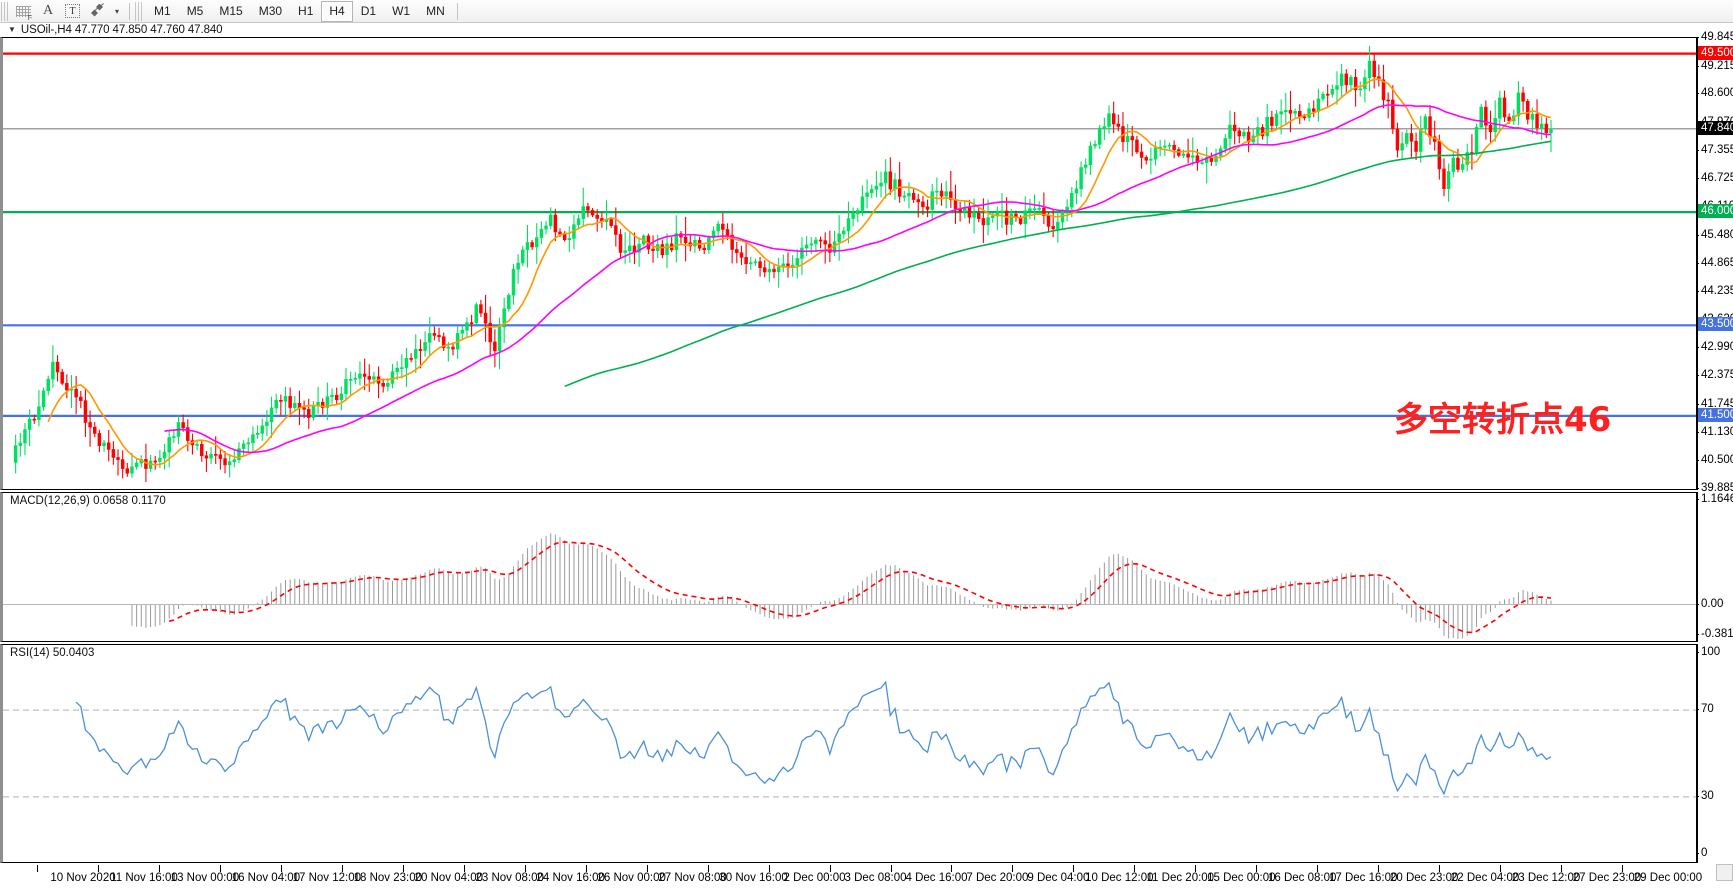 The image size is (1733, 892). Describe the element at coordinates (205, 878) in the screenshot. I see `time-tick-label: 13 Nov 00:00` at that location.